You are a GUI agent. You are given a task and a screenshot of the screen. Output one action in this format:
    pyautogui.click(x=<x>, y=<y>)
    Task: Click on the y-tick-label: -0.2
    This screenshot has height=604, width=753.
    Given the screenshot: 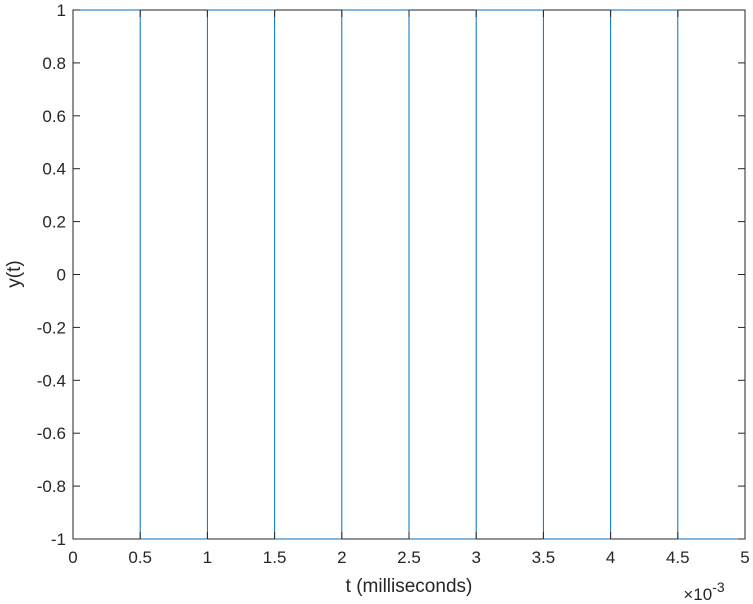 What is the action you would take?
    pyautogui.click(x=51, y=327)
    